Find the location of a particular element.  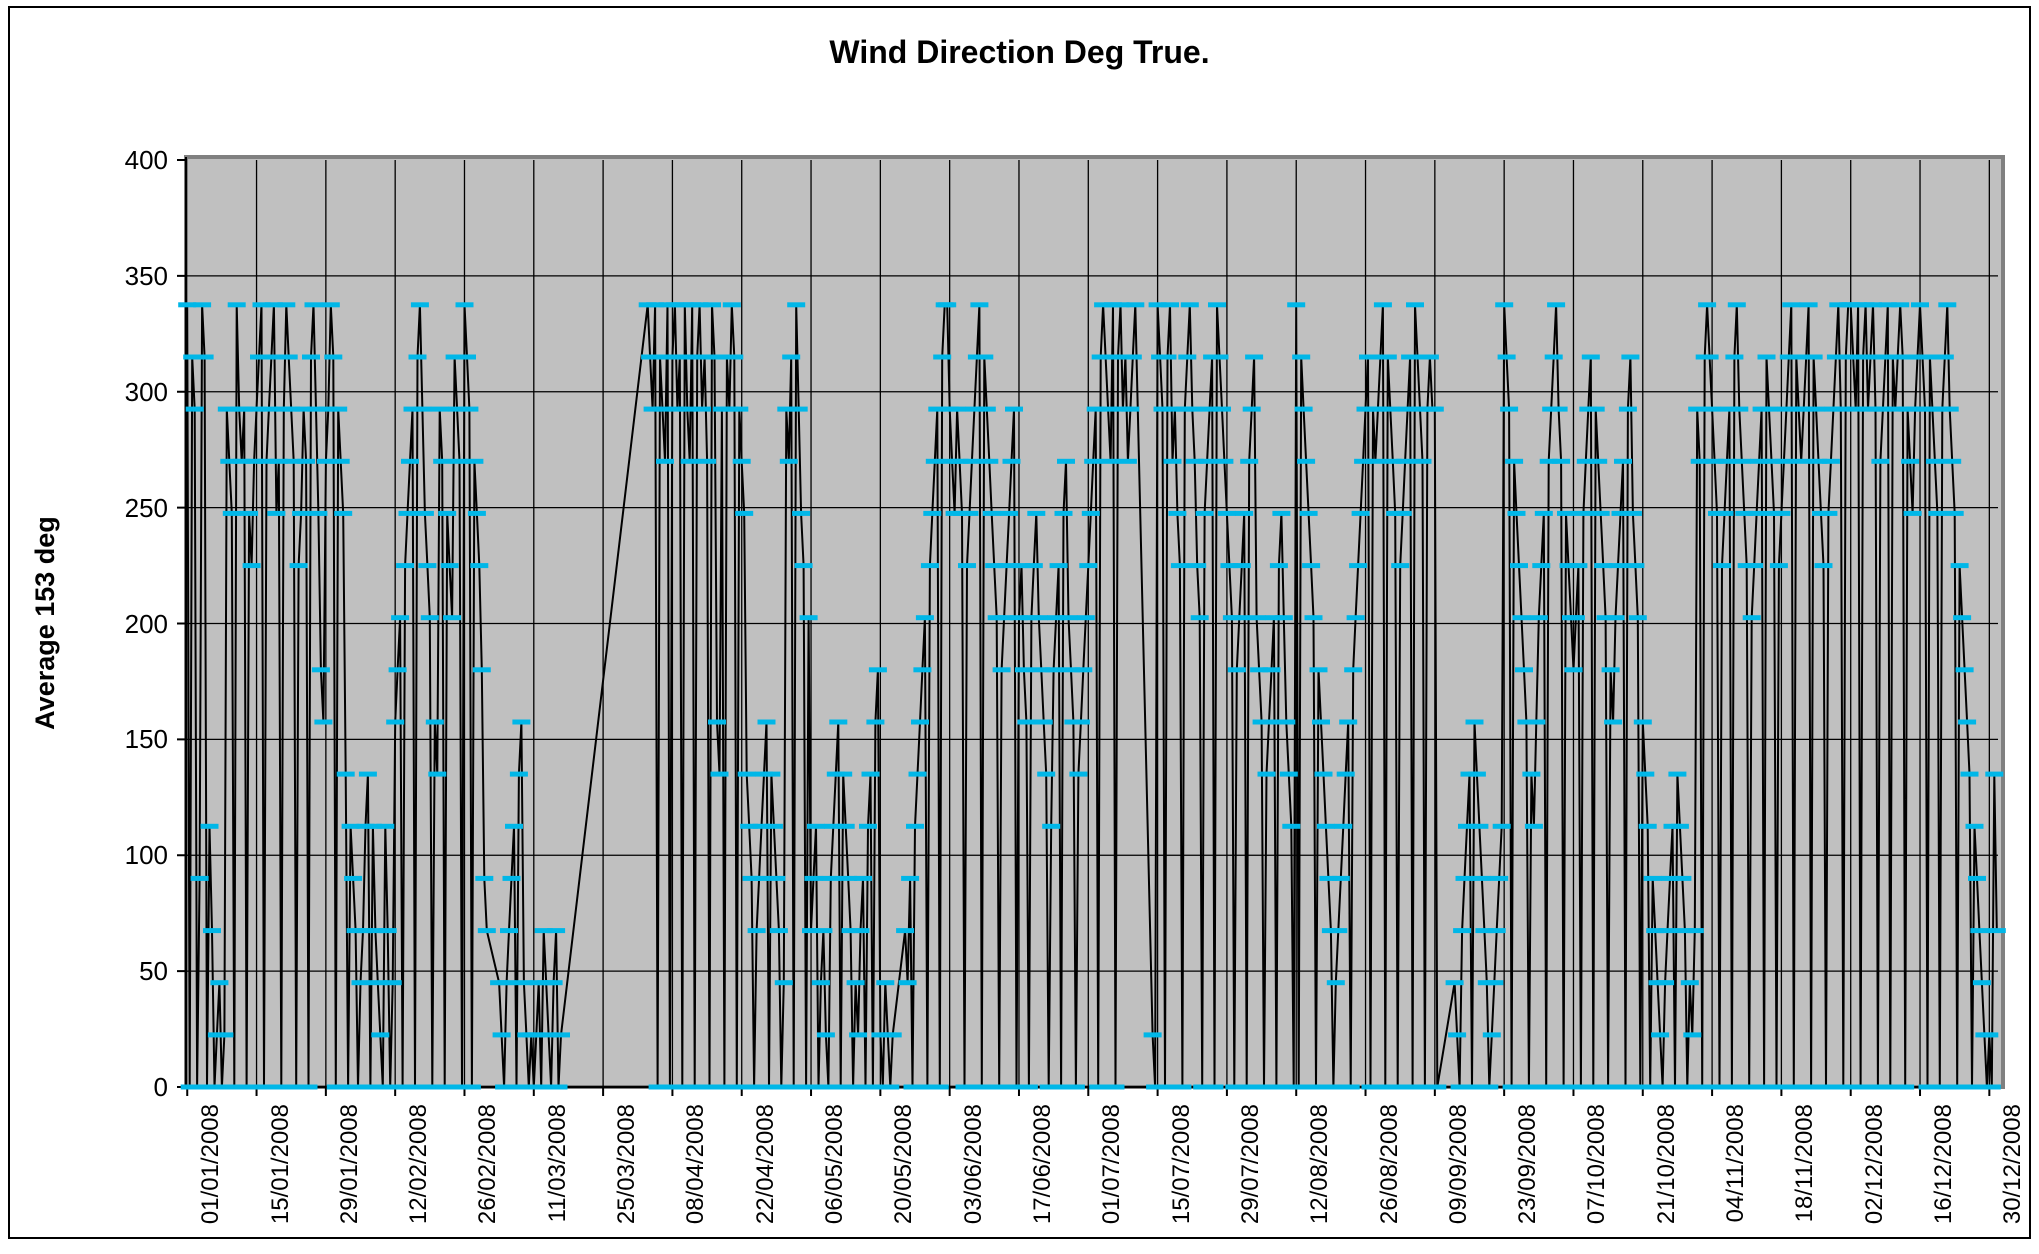

x-tick-label: 17/06/2008 is located at coordinates (1042, 1164).